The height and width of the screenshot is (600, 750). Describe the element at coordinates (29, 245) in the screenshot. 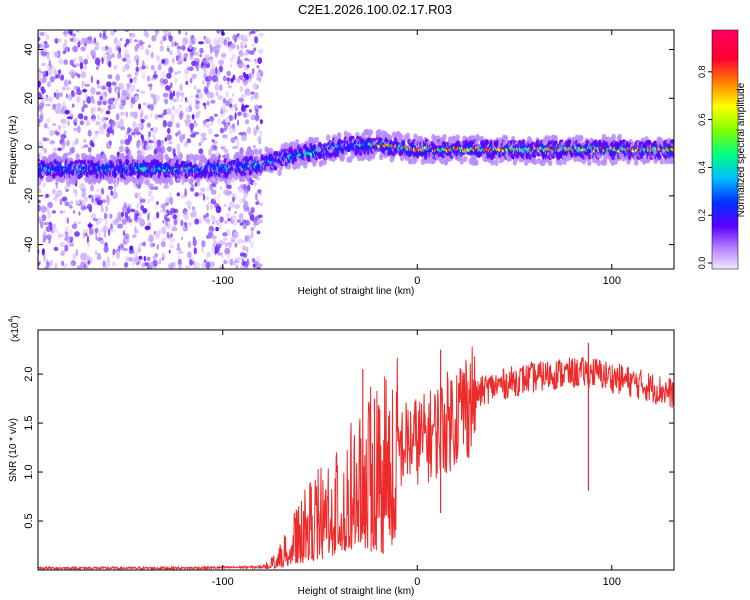

I see `spectrogram-y-tick-label: -40` at that location.